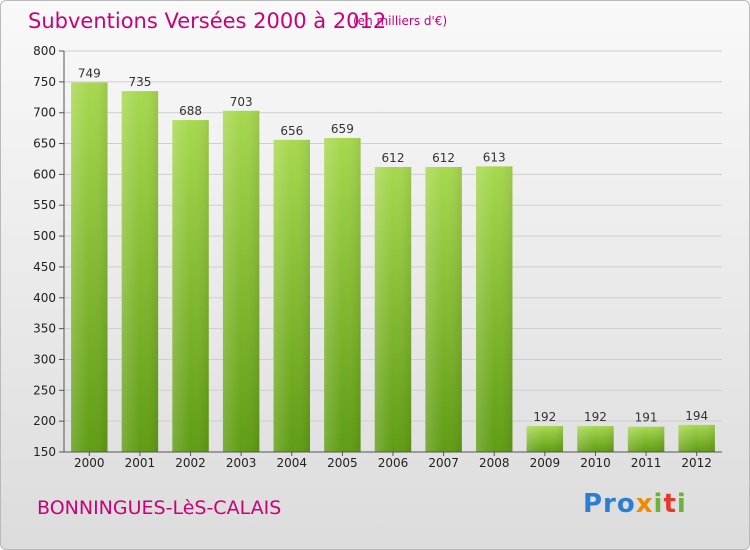 The width and height of the screenshot is (750, 550). I want to click on data-label: 735, so click(139, 82).